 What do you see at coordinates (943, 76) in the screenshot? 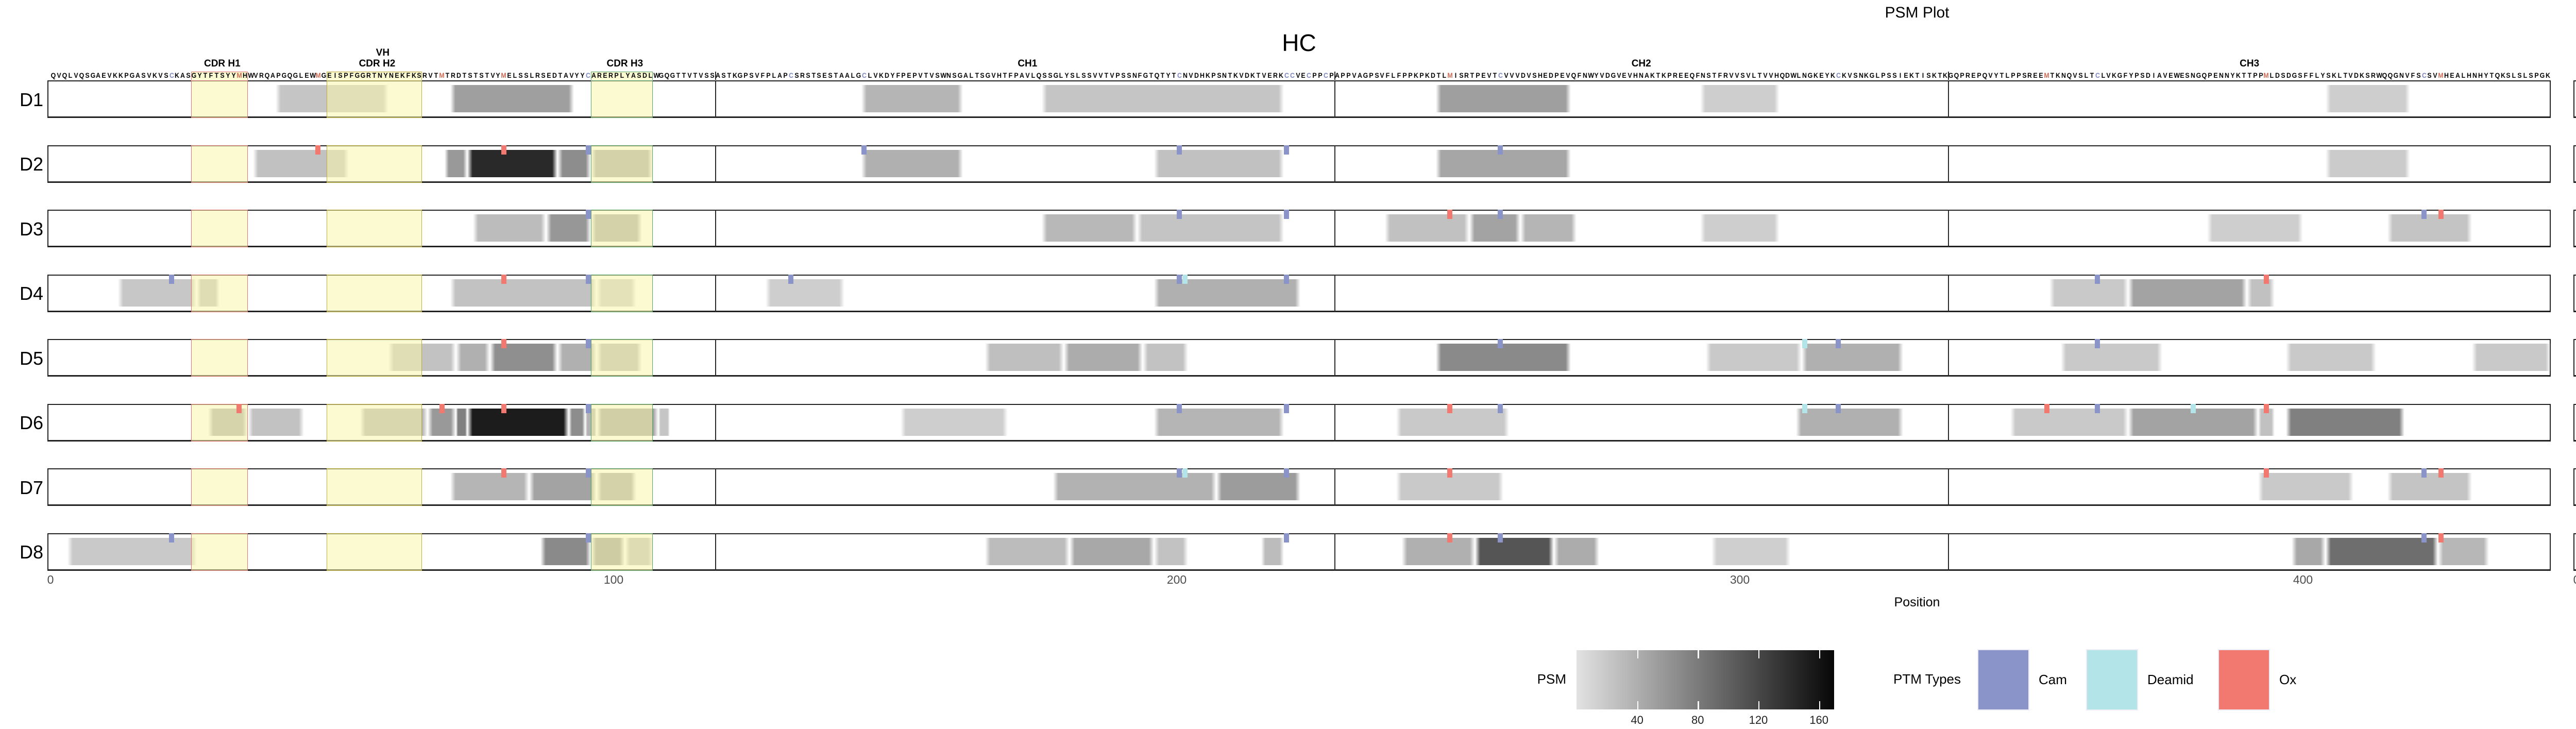
I see `sequence-residue: W` at bounding box center [943, 76].